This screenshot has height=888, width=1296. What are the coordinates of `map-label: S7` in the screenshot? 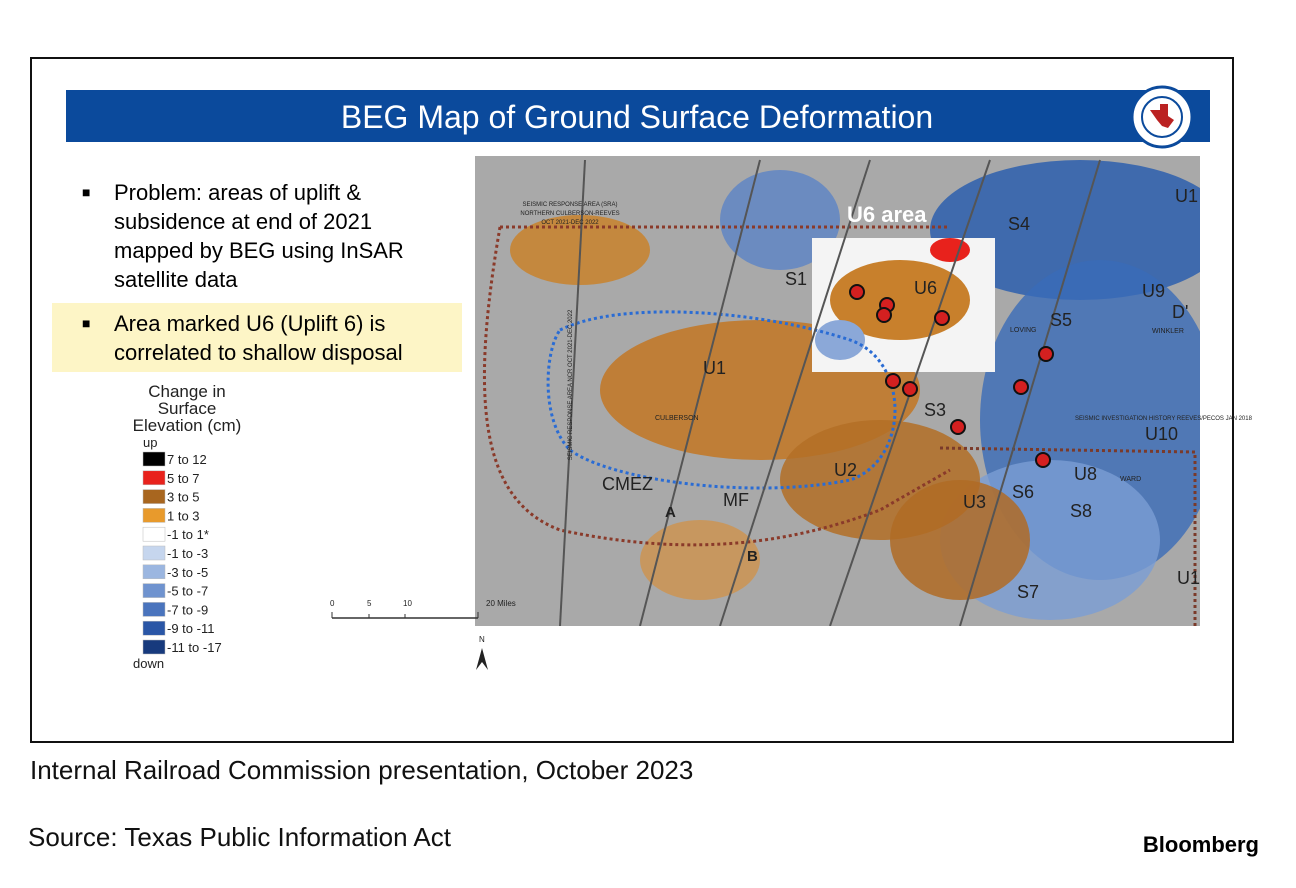 It's located at (1028, 592).